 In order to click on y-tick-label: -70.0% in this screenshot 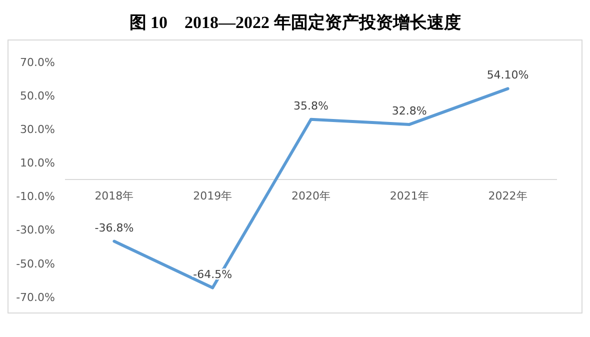, I will do `click(35, 297)`.